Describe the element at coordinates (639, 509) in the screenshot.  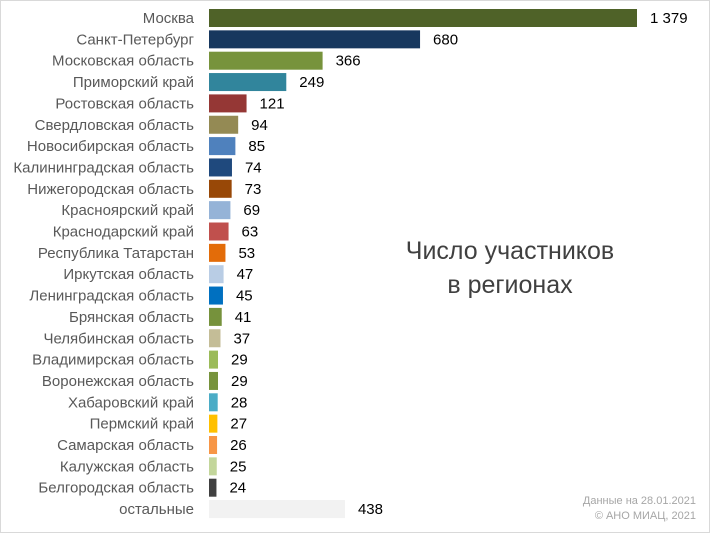
I see `source-footnote: Данные на 28.01.2021 © АНО МИАЦ, 2021` at that location.